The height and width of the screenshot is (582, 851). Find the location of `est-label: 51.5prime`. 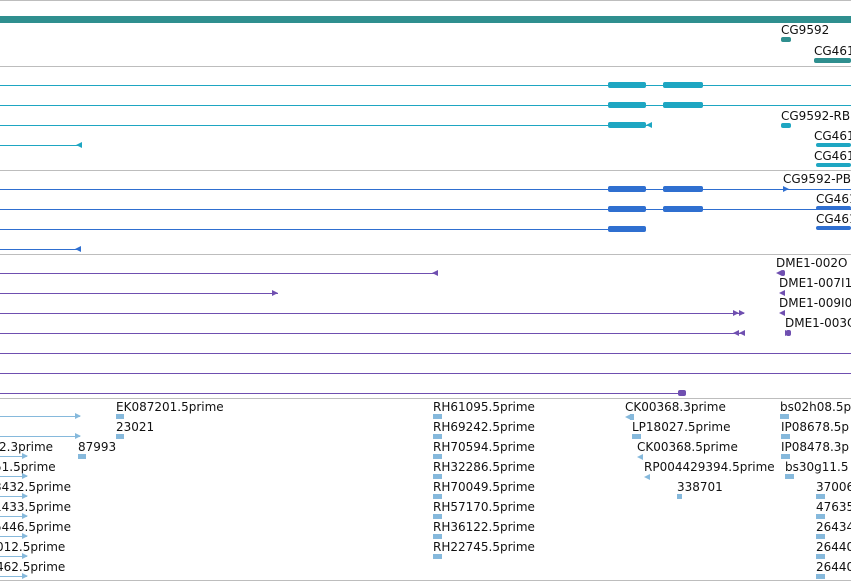

est-label: 51.5prime is located at coordinates (28, 467).